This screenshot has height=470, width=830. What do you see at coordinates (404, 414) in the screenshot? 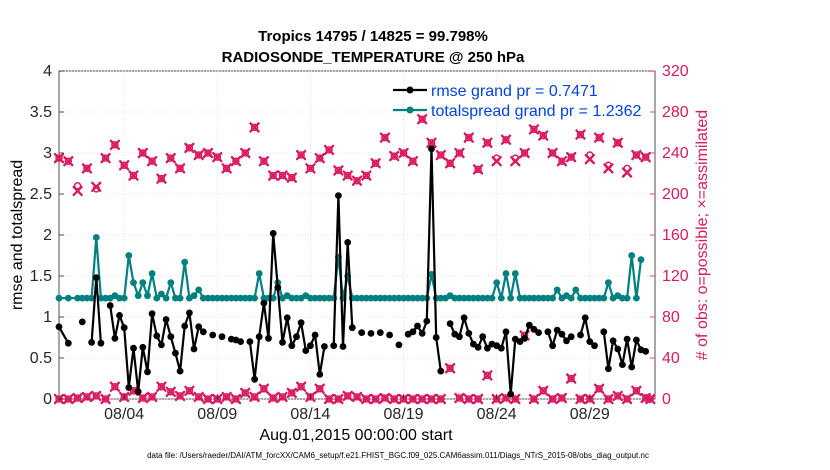
I see `x-tick-label: 08/19` at bounding box center [404, 414].